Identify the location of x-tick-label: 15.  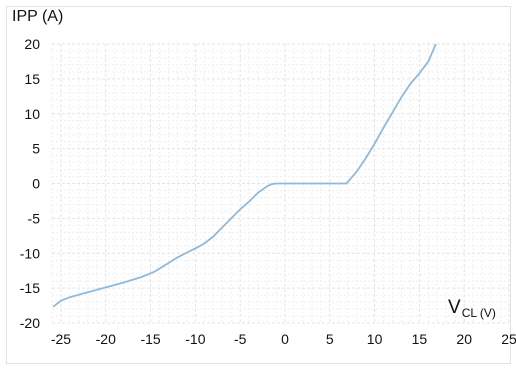
(420, 339).